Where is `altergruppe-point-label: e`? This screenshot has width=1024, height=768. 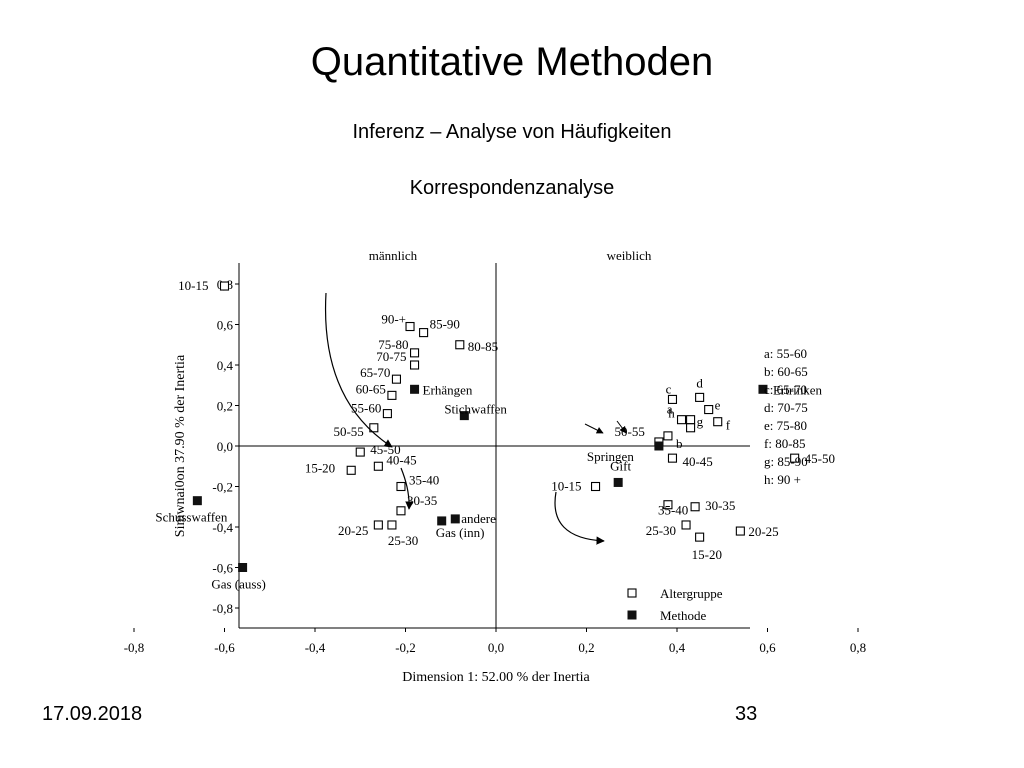 altergruppe-point-label: e is located at coordinates (718, 405).